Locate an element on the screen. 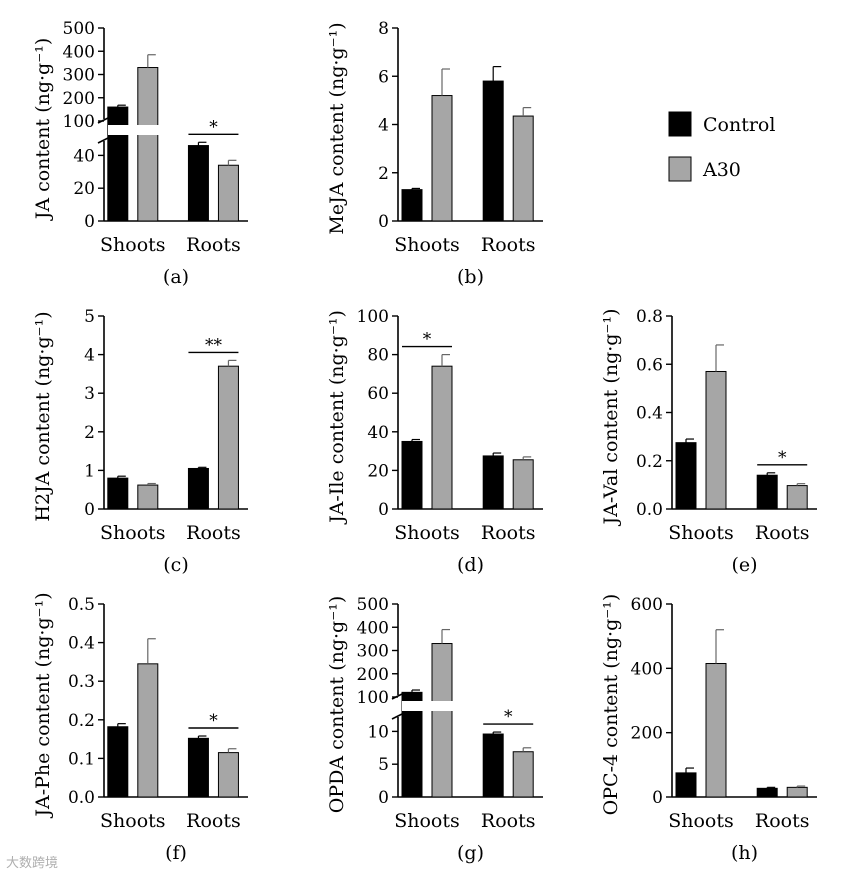 The image size is (865, 877). panel-label: (d) is located at coordinates (470, 565).